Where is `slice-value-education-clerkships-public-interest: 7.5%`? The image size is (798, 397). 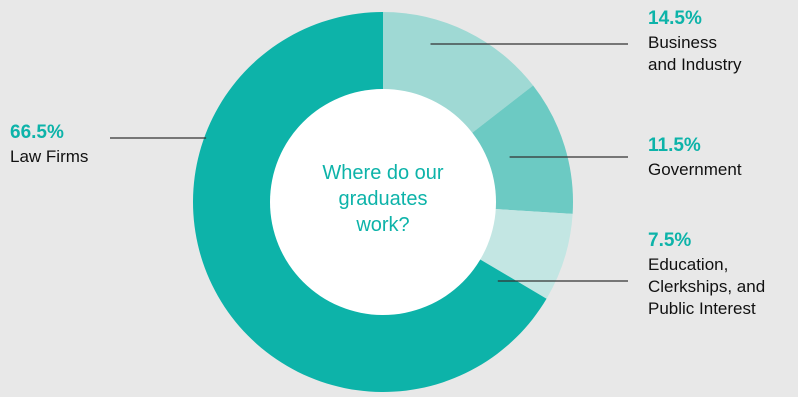
slice-value-education-clerkships-public-interest: 7.5% is located at coordinates (670, 240).